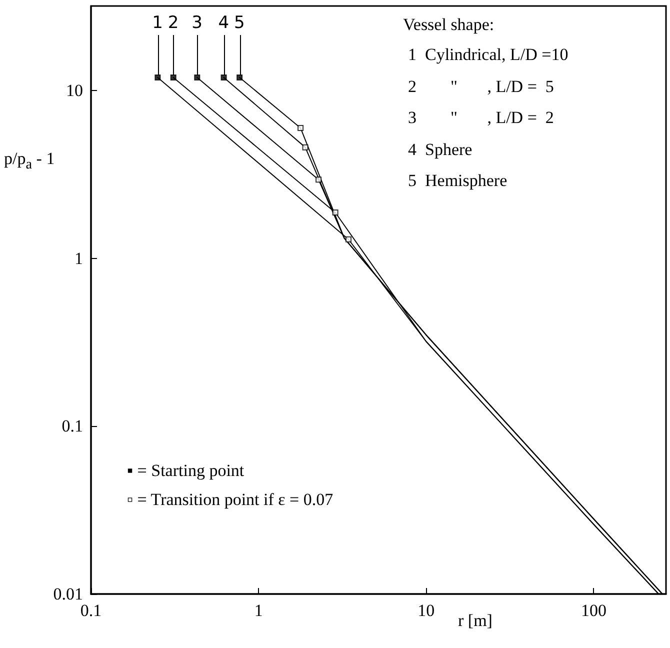  What do you see at coordinates (481, 86) in the screenshot?
I see `annotation: 2 " , L/D = 5` at bounding box center [481, 86].